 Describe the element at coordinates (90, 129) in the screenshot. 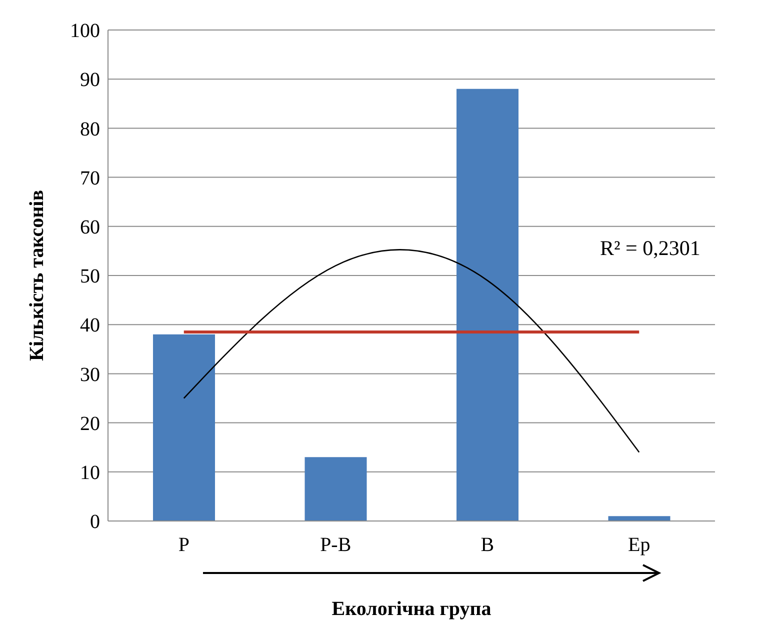

I see `y-tick-label: 80` at that location.